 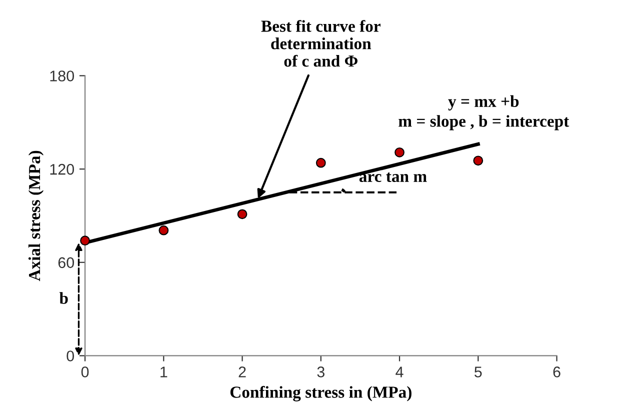 What do you see at coordinates (36, 216) in the screenshot?
I see `y-axis-title: Axial stress (MPa)` at bounding box center [36, 216].